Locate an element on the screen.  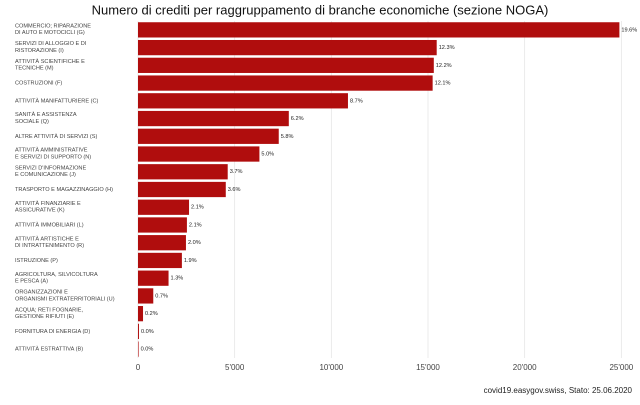
data-label: 12.1% is located at coordinates (443, 84).